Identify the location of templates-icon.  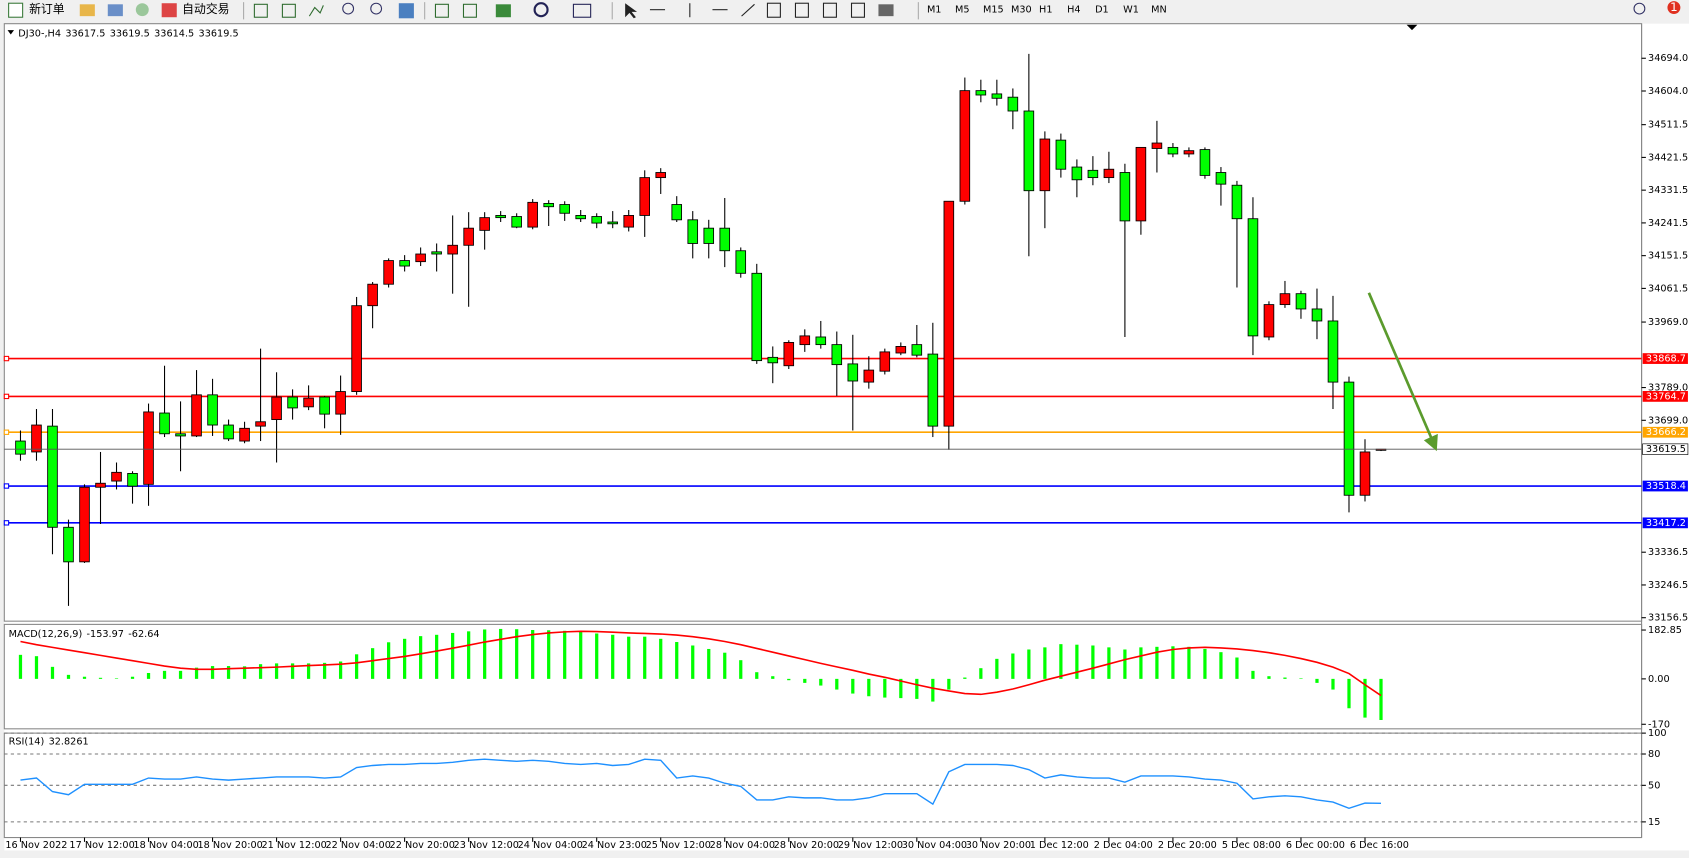
(582, 10).